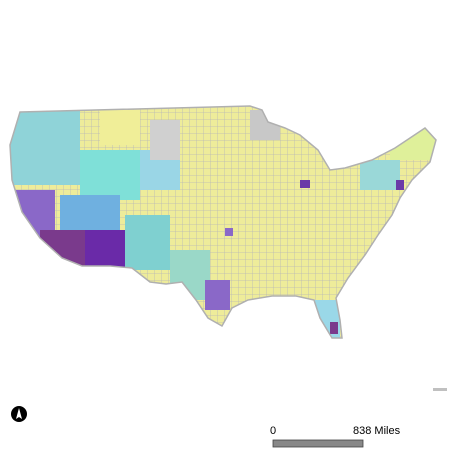 This screenshot has height=450, width=450. Describe the element at coordinates (110, 175) in the screenshot. I see `region-west` at that location.